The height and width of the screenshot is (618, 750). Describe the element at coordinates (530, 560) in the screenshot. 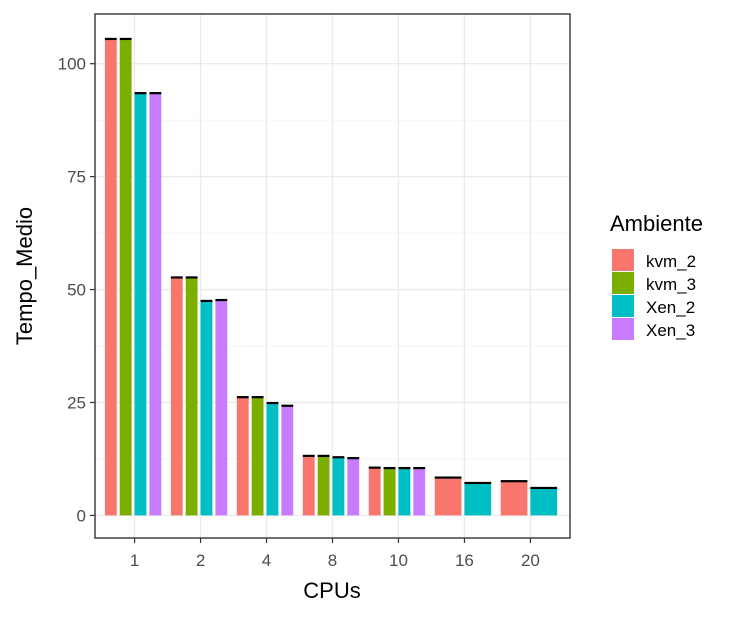

I see `x-tick-label: 20` at that location.